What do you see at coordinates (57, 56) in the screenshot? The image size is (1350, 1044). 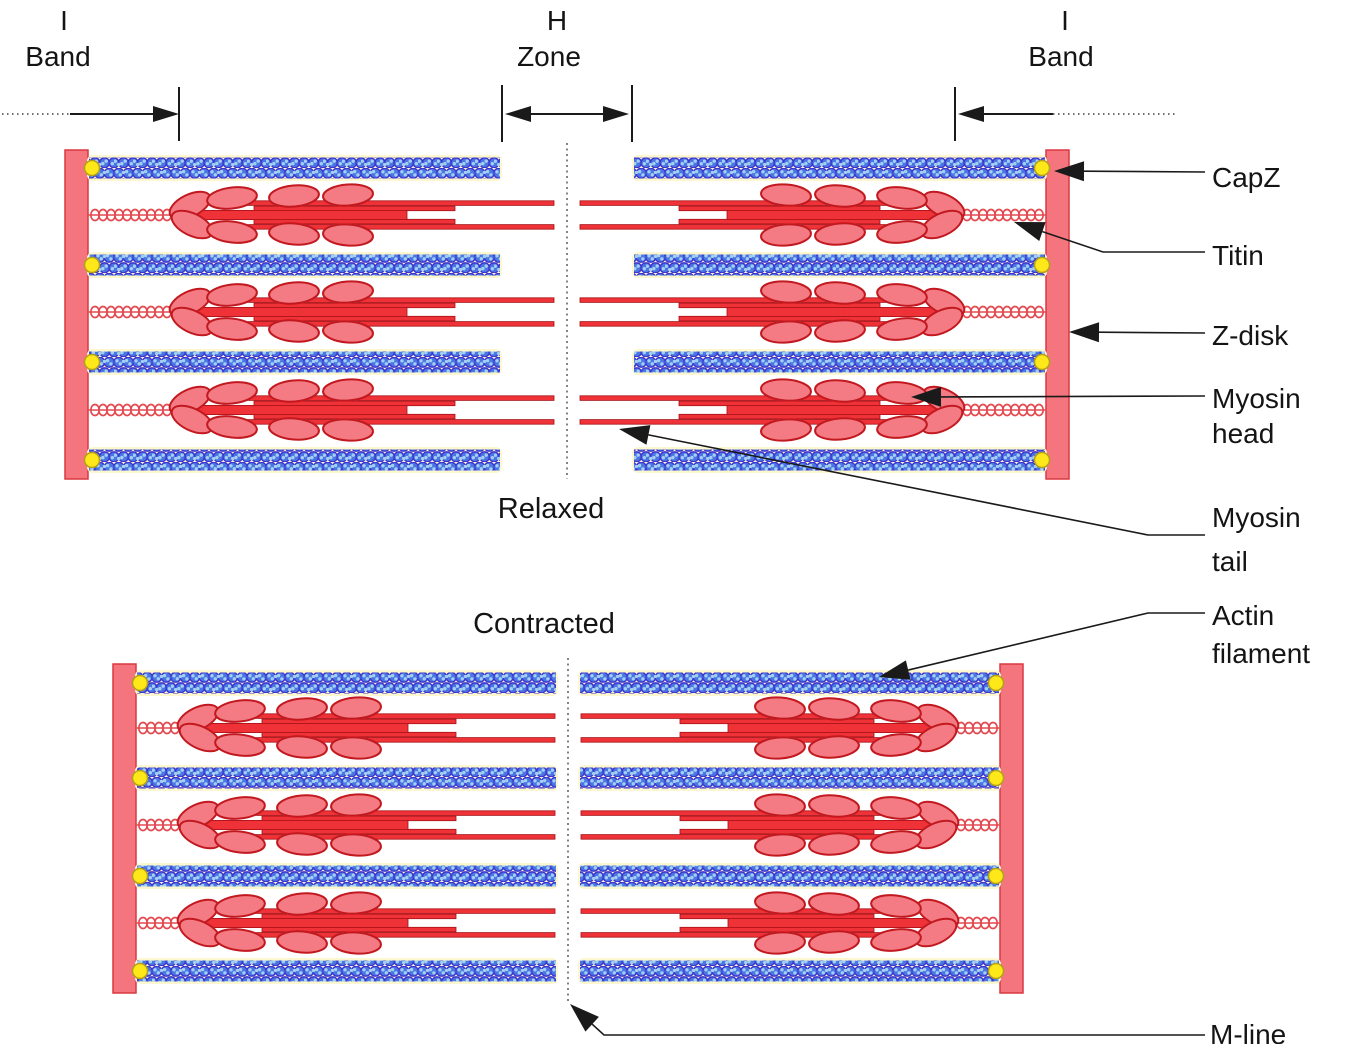 I see `i-band-left-label-line2: Band` at bounding box center [57, 56].